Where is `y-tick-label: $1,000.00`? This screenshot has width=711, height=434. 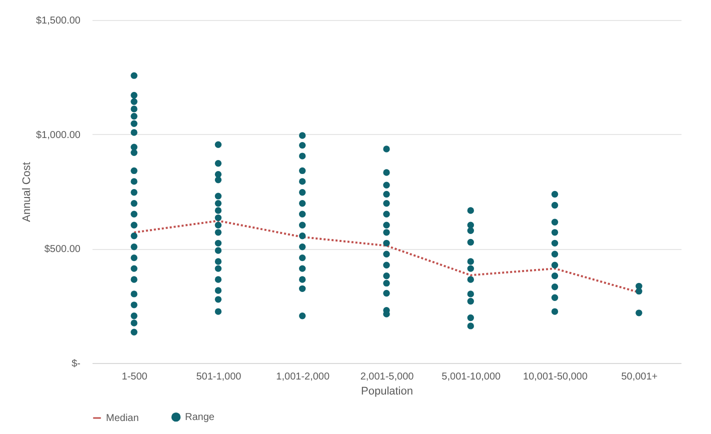 y-tick-label: $1,000.00 is located at coordinates (58, 135).